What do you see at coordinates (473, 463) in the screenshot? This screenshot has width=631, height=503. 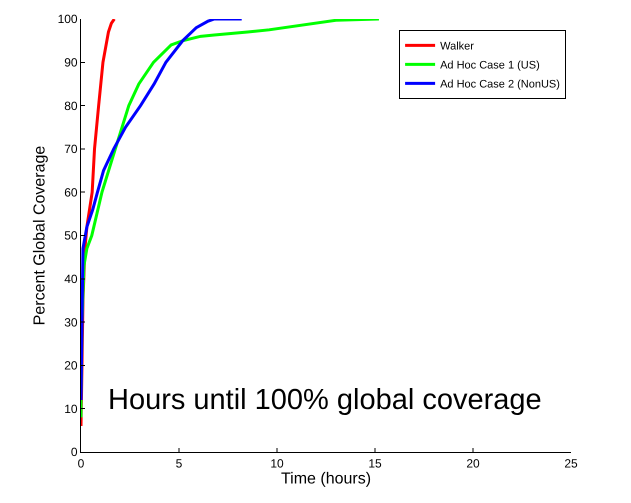 I see `x-tick-label: 20` at bounding box center [473, 463].